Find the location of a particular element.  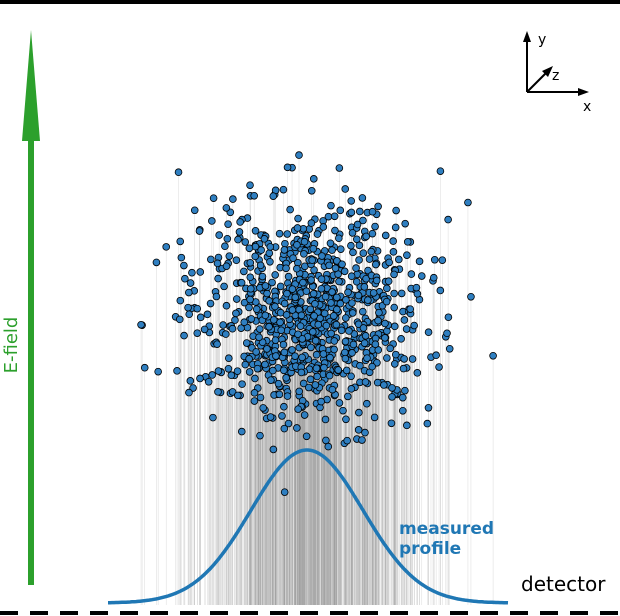

axis-y-head is located at coordinates (527, 36).